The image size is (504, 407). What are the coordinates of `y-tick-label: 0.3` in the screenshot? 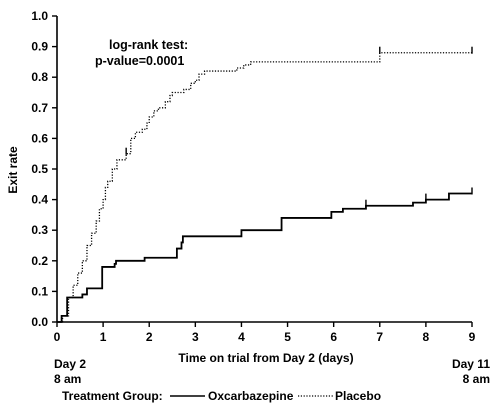 It's located at (39, 230).